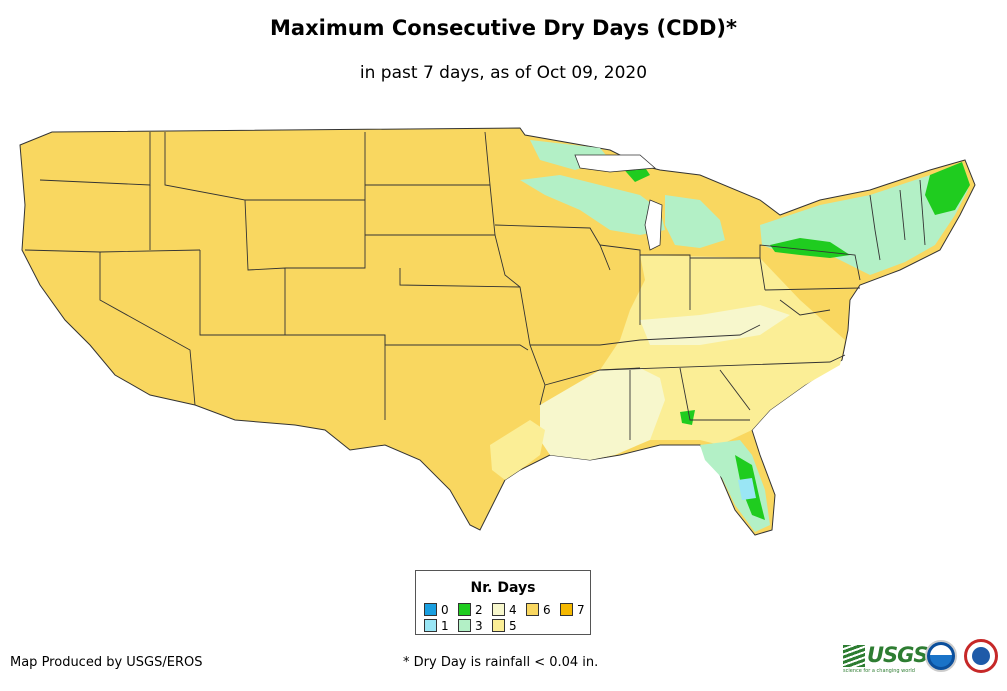 The image size is (1007, 691). Describe the element at coordinates (470, 609) in the screenshot. I see `legend-item-2: 2` at that location.